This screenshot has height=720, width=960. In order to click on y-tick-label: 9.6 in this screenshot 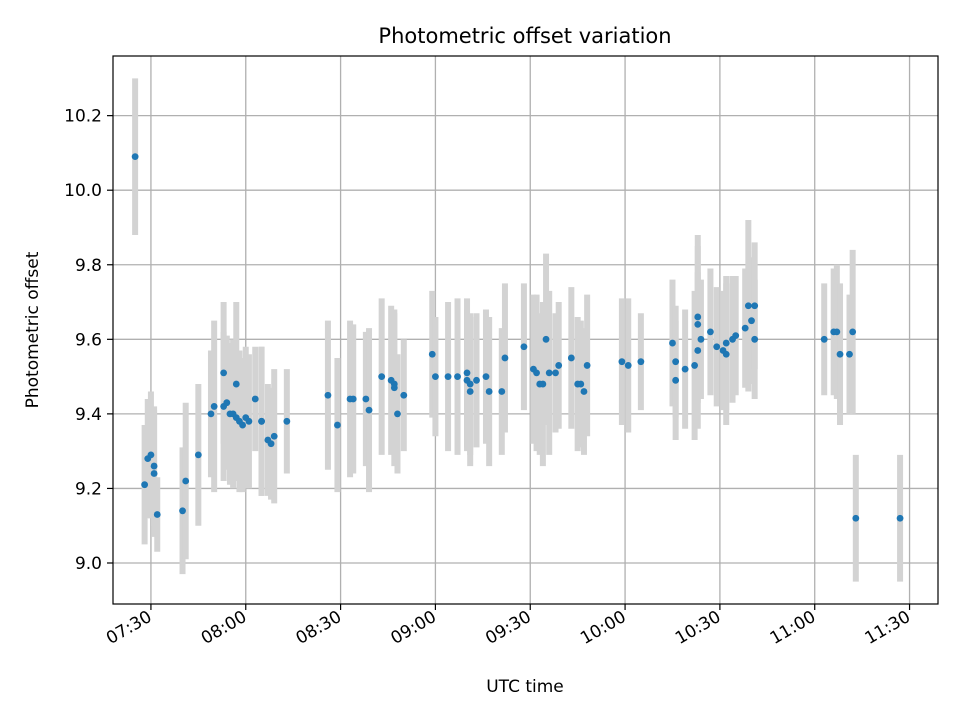, I will do `click(88, 340)`.